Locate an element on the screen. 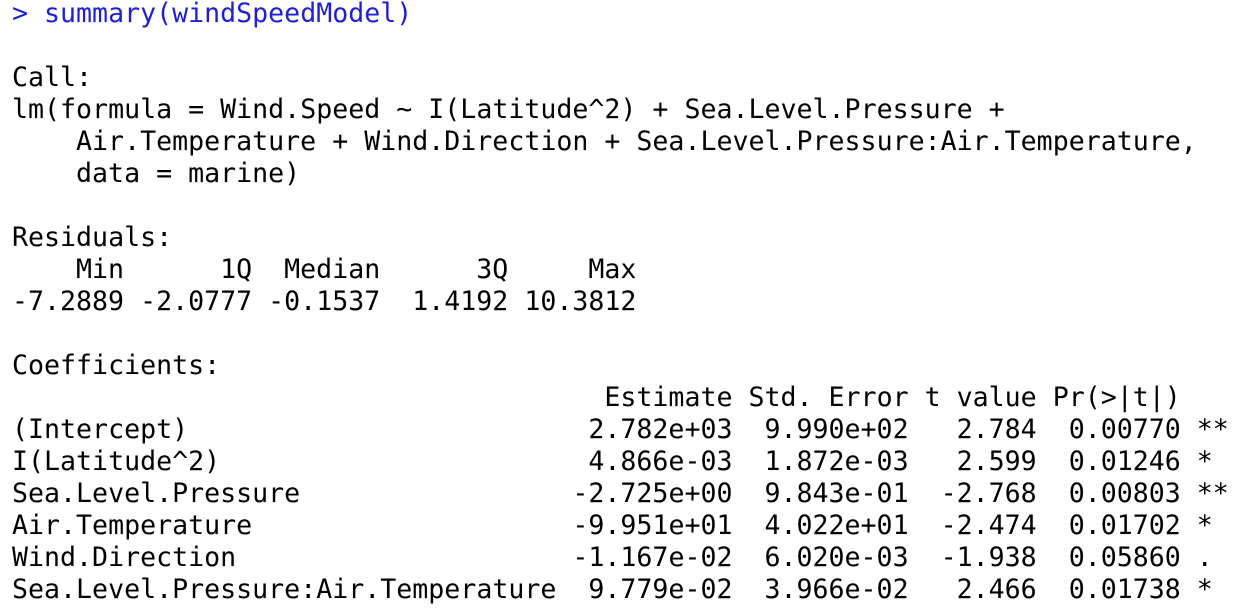  coef-header: Std. Error is located at coordinates (828, 397).